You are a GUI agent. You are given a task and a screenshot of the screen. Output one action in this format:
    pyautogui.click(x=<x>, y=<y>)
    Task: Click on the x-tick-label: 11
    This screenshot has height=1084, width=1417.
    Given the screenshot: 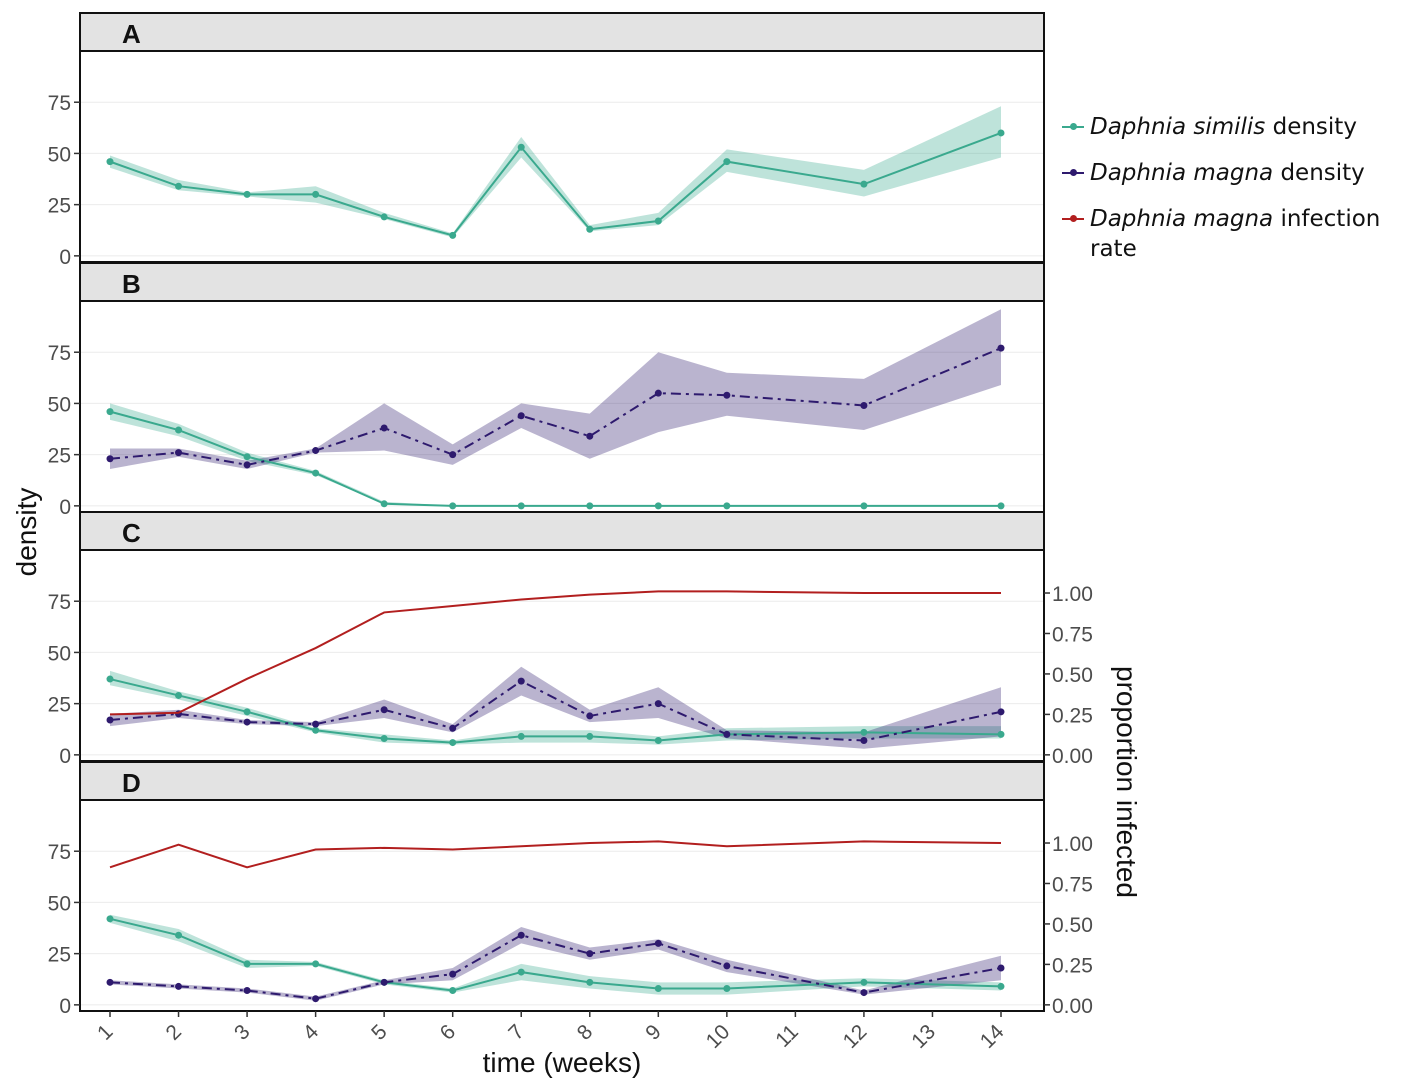 What is the action you would take?
    pyautogui.click(x=787, y=1036)
    